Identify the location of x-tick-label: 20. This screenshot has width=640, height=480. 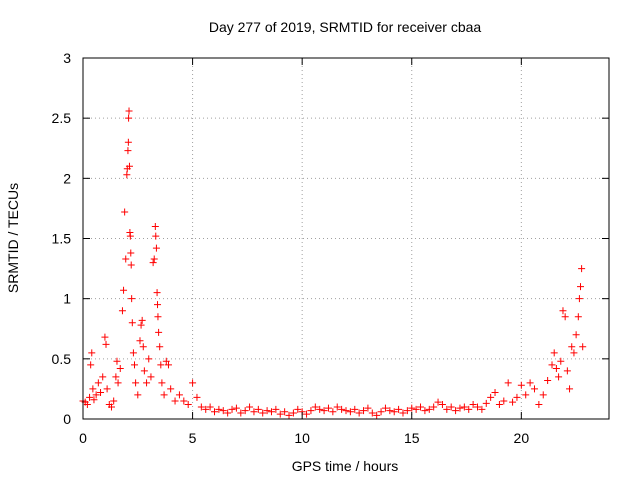
(522, 438).